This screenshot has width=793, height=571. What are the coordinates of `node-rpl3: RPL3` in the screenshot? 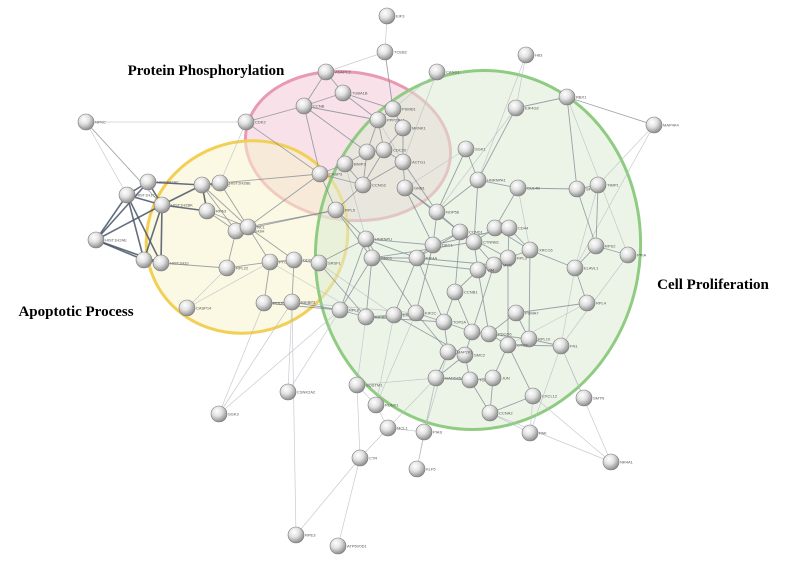 It's located at (513, 258).